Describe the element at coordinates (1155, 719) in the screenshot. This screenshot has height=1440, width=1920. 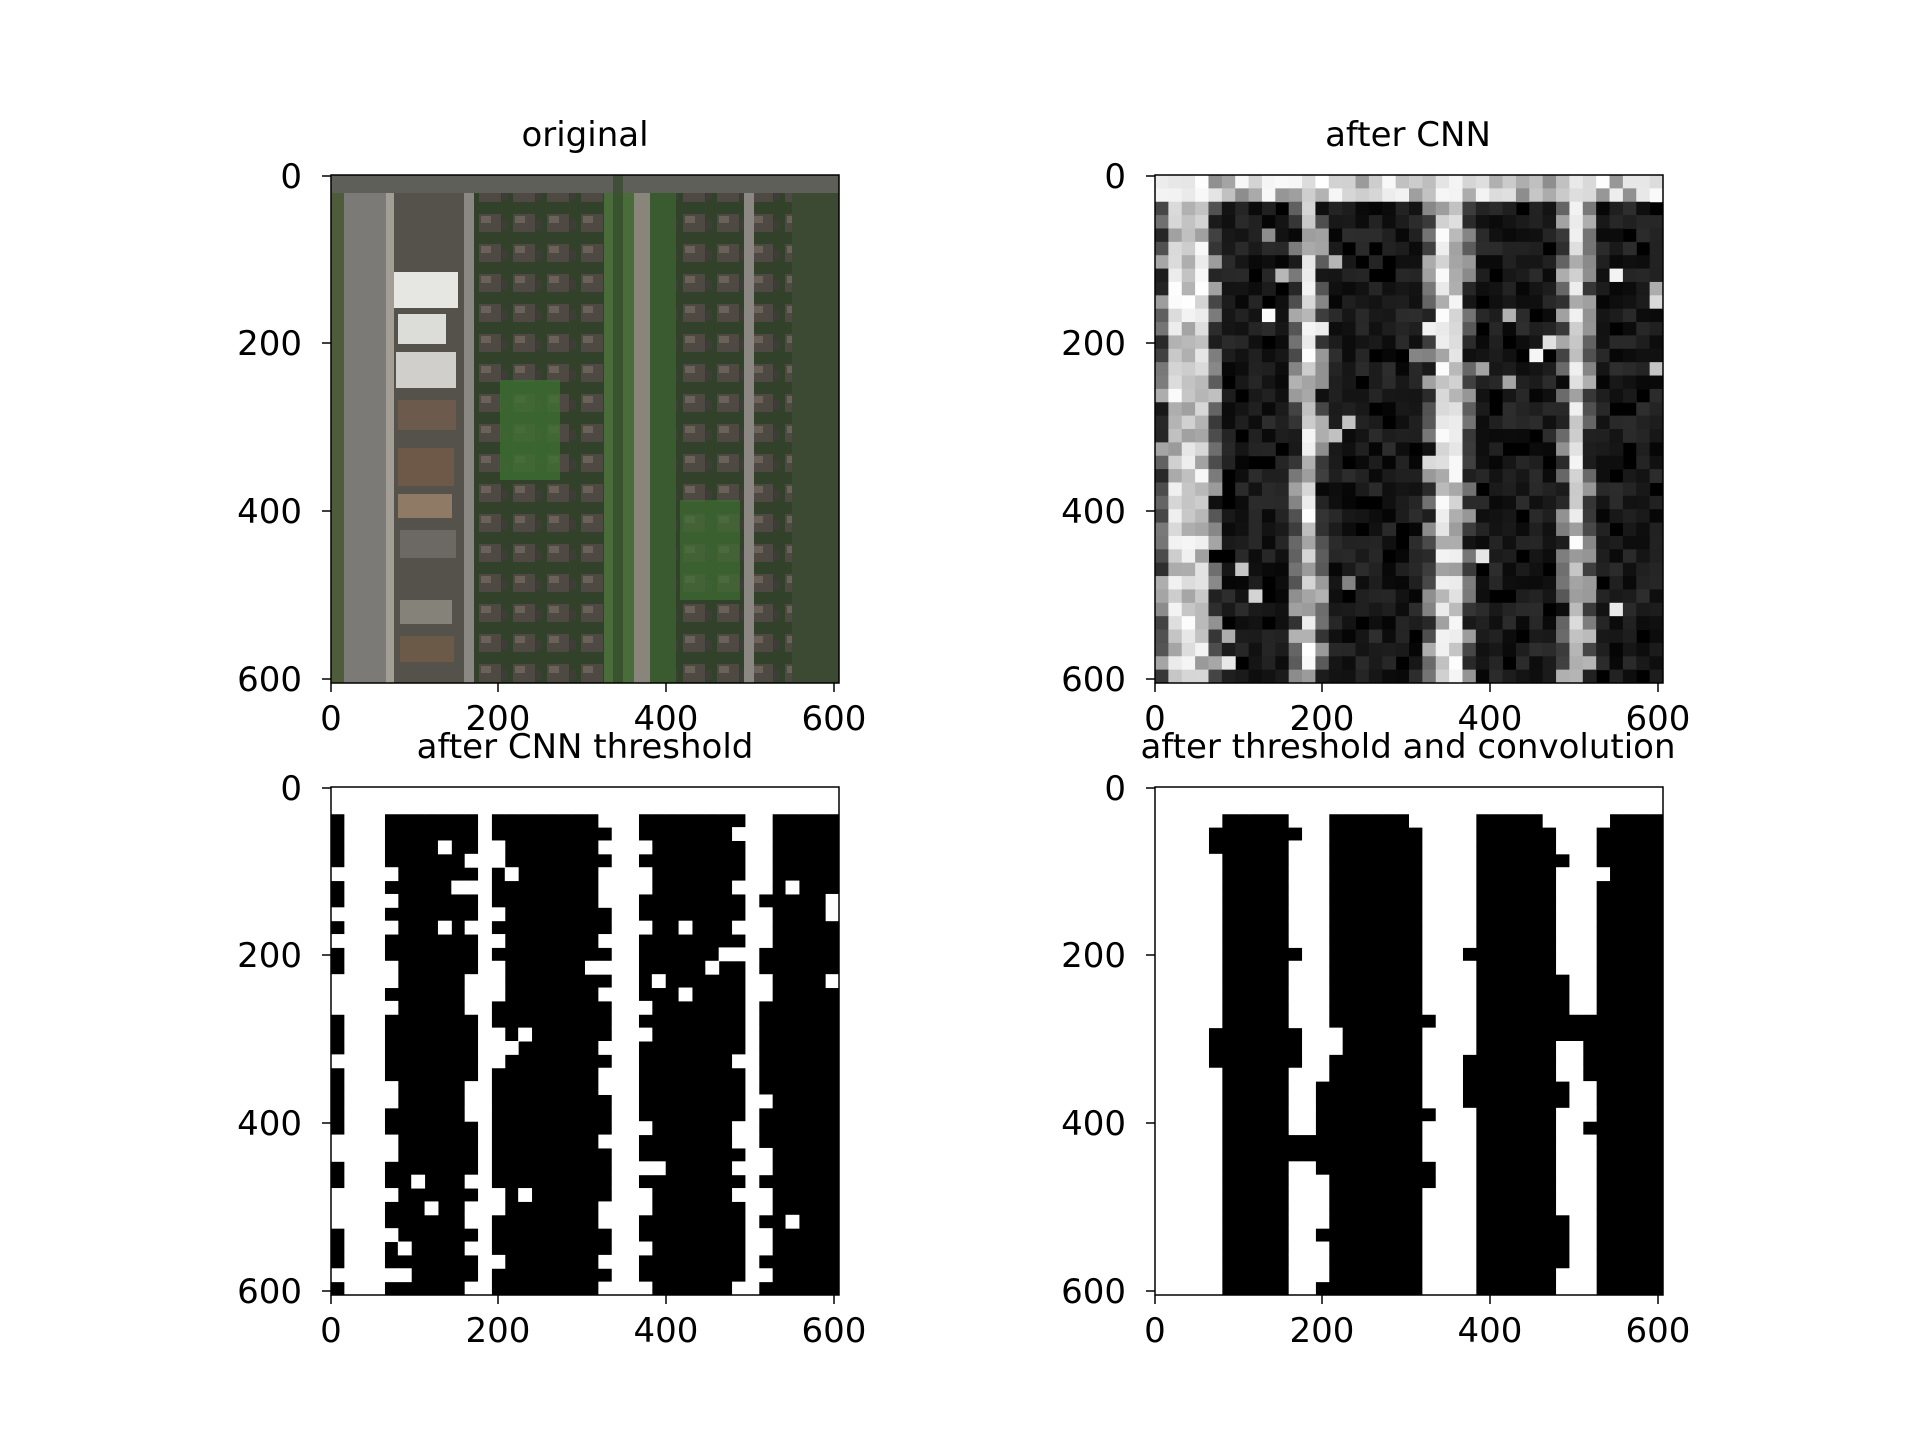
I see `x-tick-label: 0` at that location.